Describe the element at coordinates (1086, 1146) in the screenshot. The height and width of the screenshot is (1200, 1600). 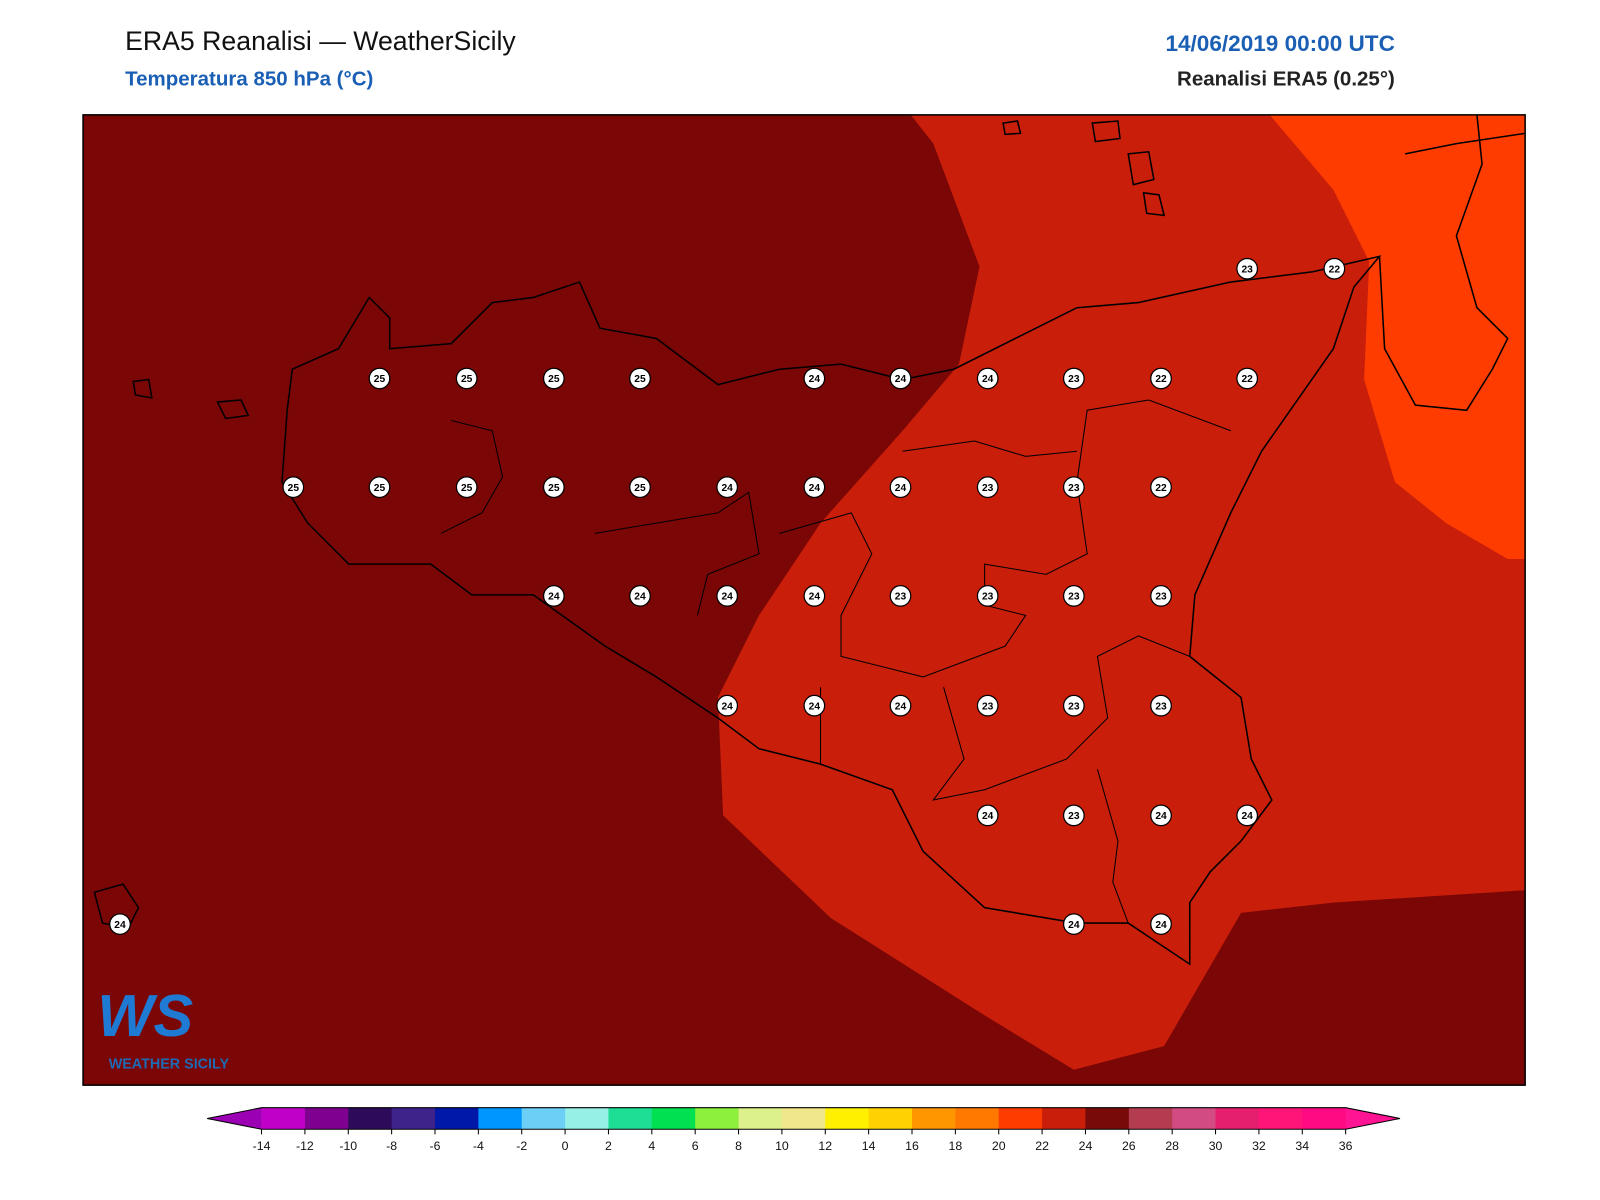
I see `colorbar-tick-label: 24` at that location.